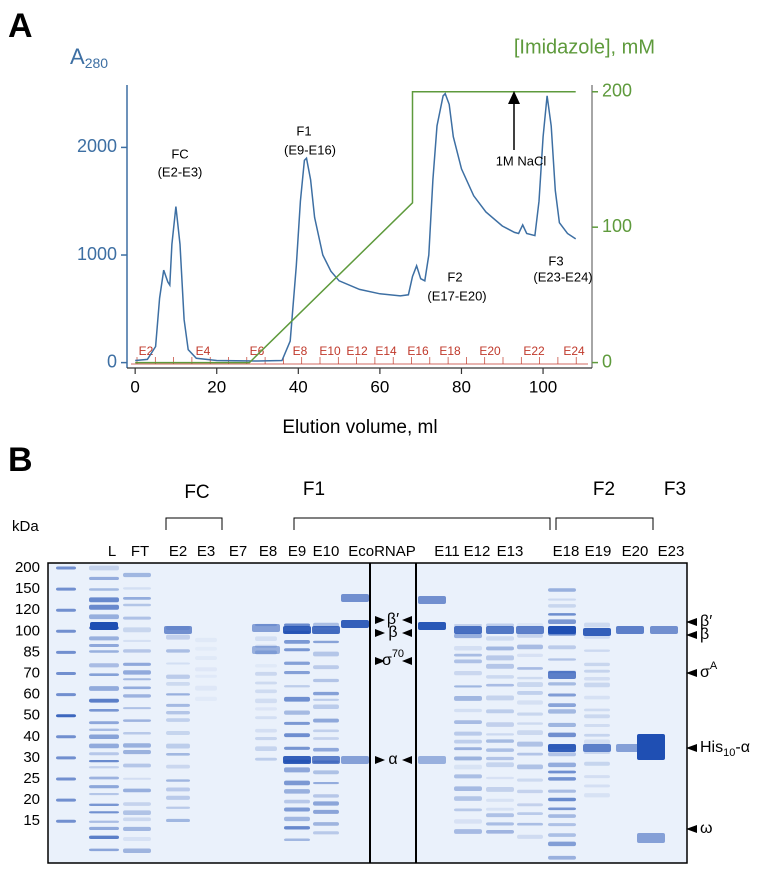  Describe the element at coordinates (447, 551) in the screenshot. I see `lane-label: E11` at that location.